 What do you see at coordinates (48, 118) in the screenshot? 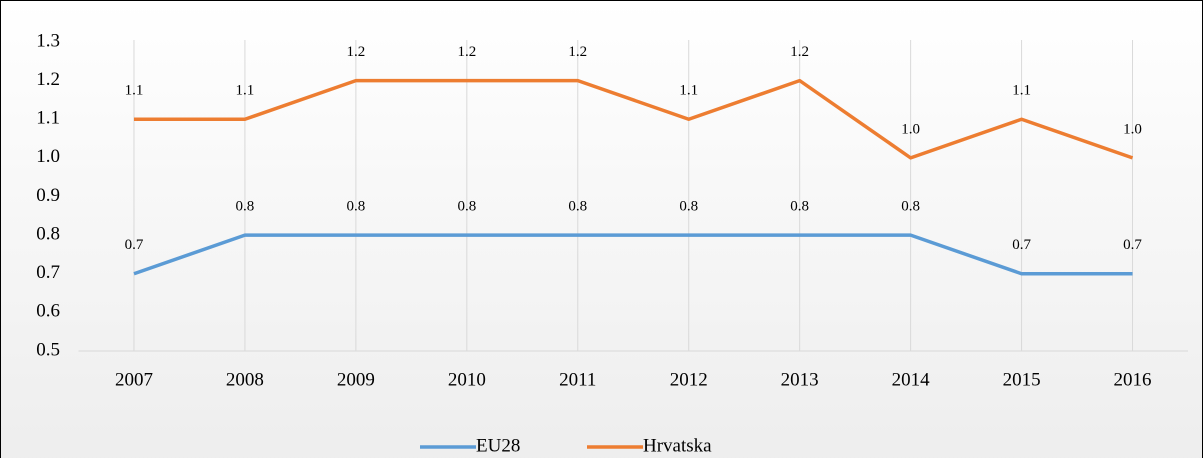
I see `y-tick-label: 1.1` at bounding box center [48, 118].